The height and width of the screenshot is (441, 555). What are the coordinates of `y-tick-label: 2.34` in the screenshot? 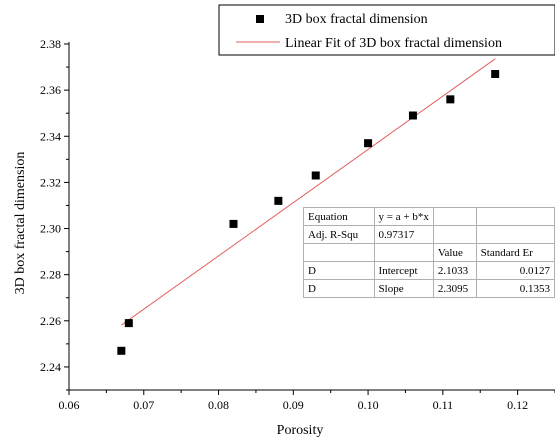 It's located at (50, 136).